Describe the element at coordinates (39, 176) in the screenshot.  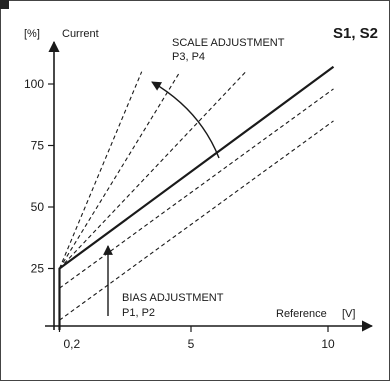
I see `y-ticks: 25 50 75 100` at that location.